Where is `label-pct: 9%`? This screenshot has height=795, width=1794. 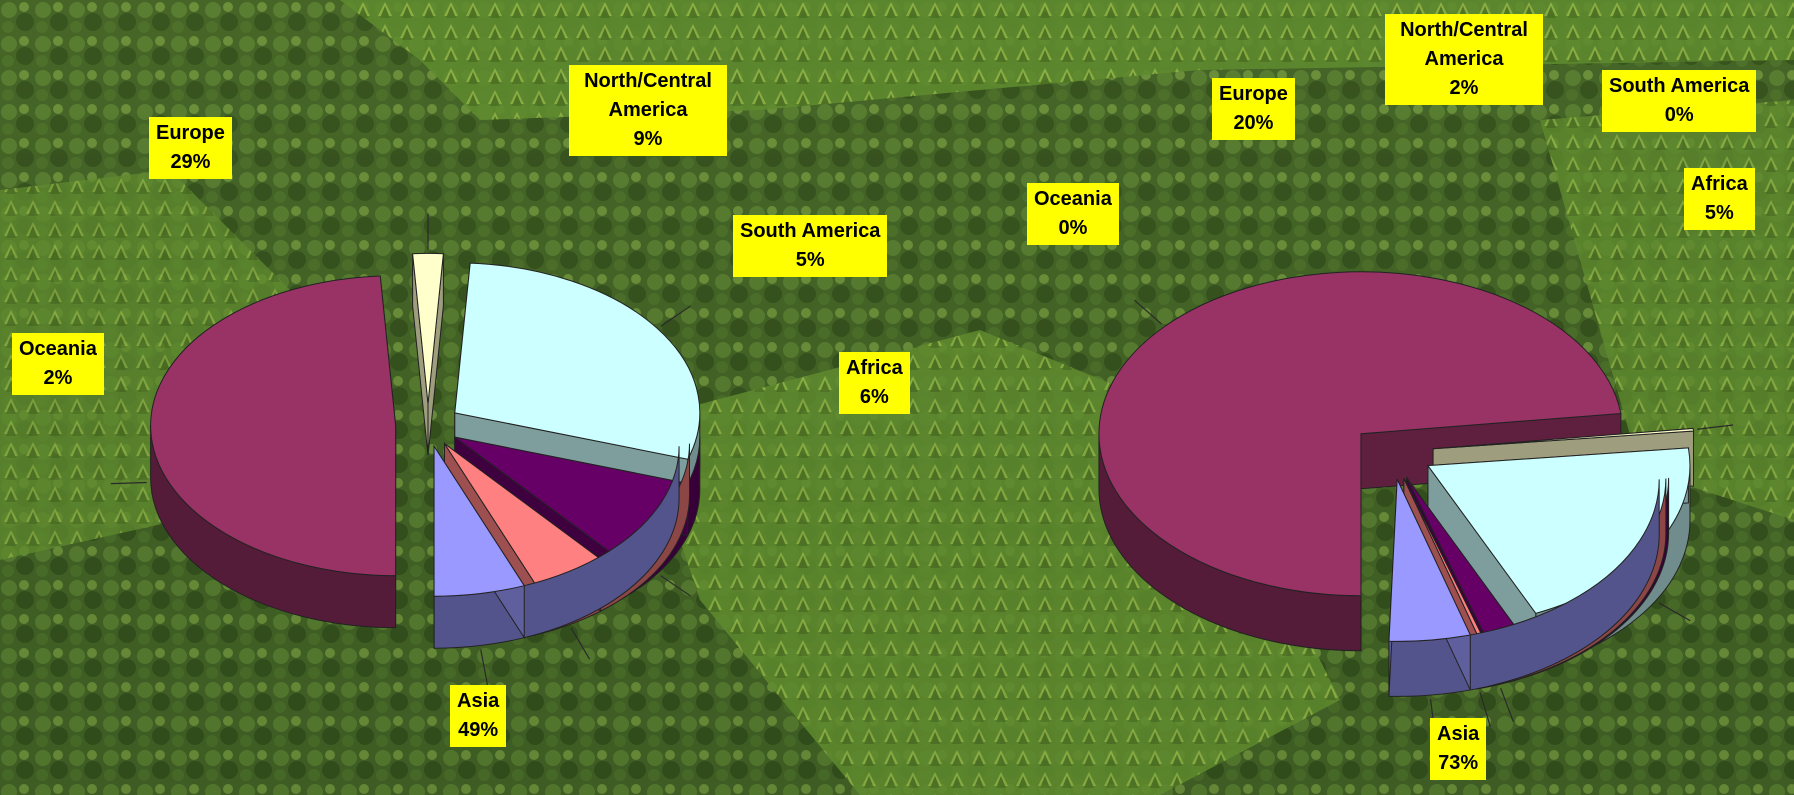 label-pct: 9% is located at coordinates (648, 139).